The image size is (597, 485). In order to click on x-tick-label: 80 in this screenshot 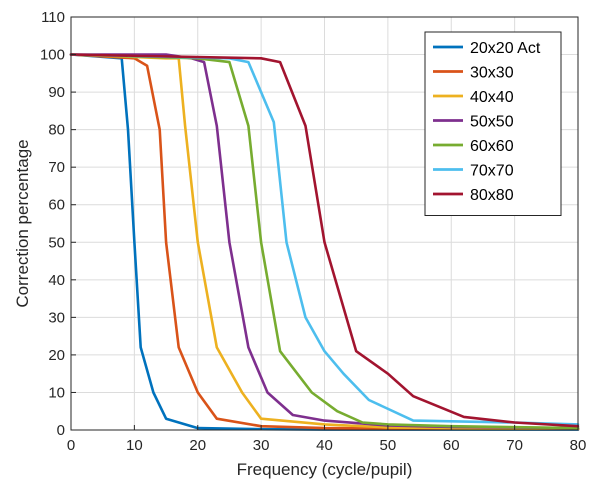, I will do `click(578, 445)`.